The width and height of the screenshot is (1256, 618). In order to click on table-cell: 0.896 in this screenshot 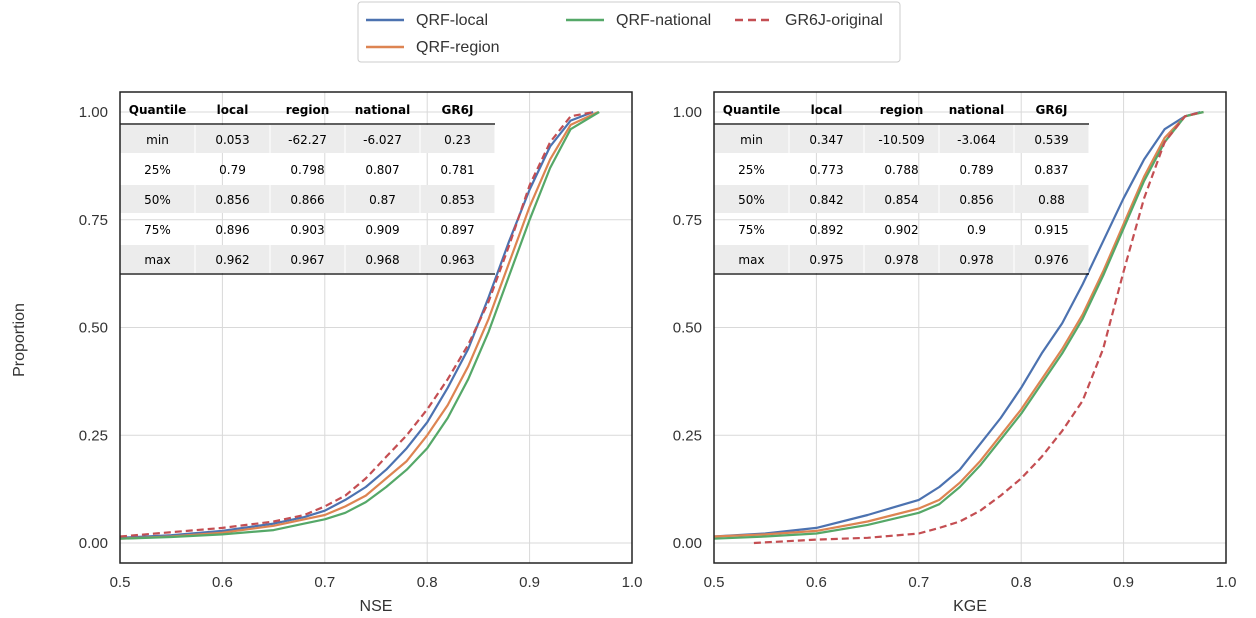, I will do `click(232, 230)`.